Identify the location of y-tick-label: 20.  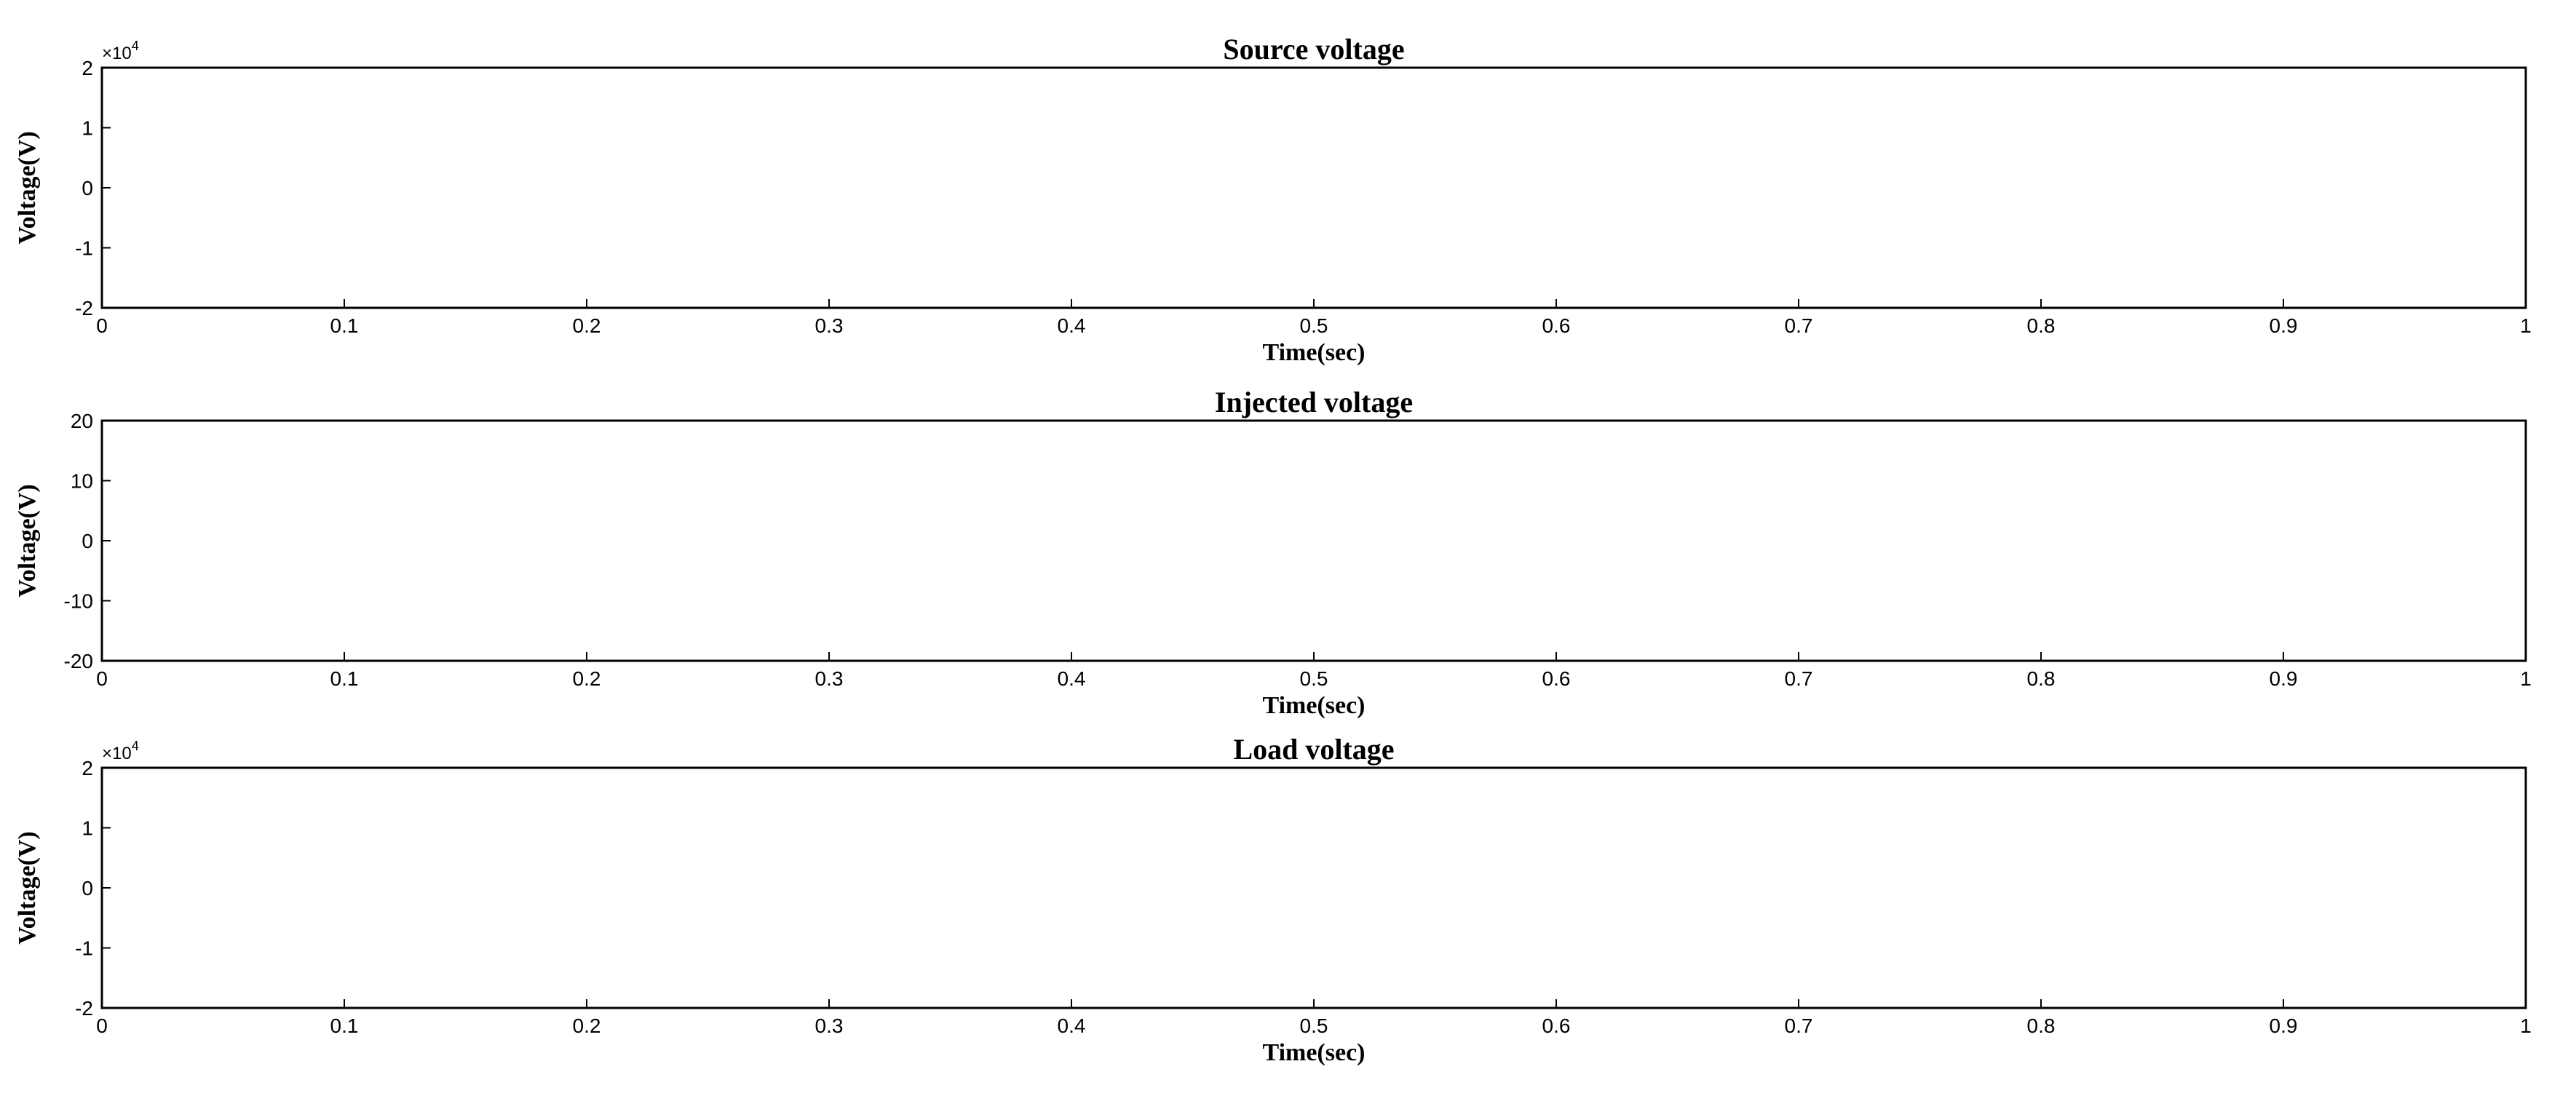
(82, 421).